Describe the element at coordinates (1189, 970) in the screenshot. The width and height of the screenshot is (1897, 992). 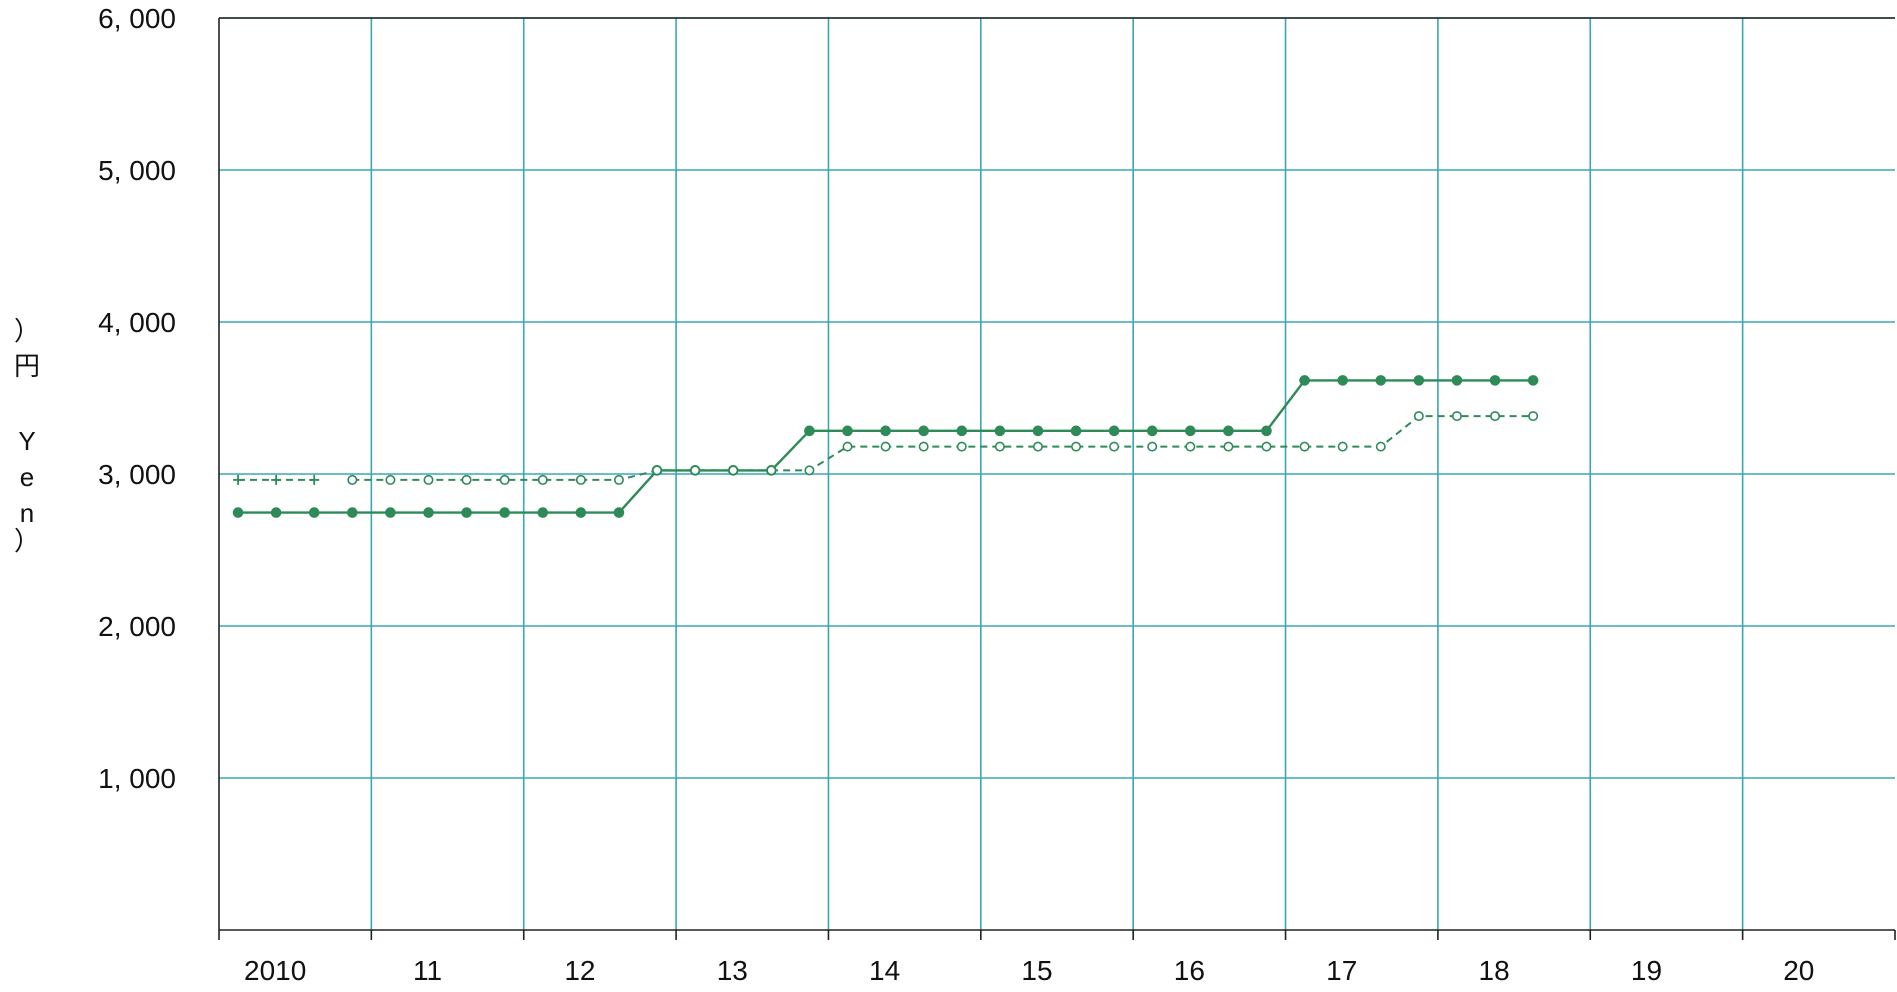
I see `x-tick-label: 16` at that location.